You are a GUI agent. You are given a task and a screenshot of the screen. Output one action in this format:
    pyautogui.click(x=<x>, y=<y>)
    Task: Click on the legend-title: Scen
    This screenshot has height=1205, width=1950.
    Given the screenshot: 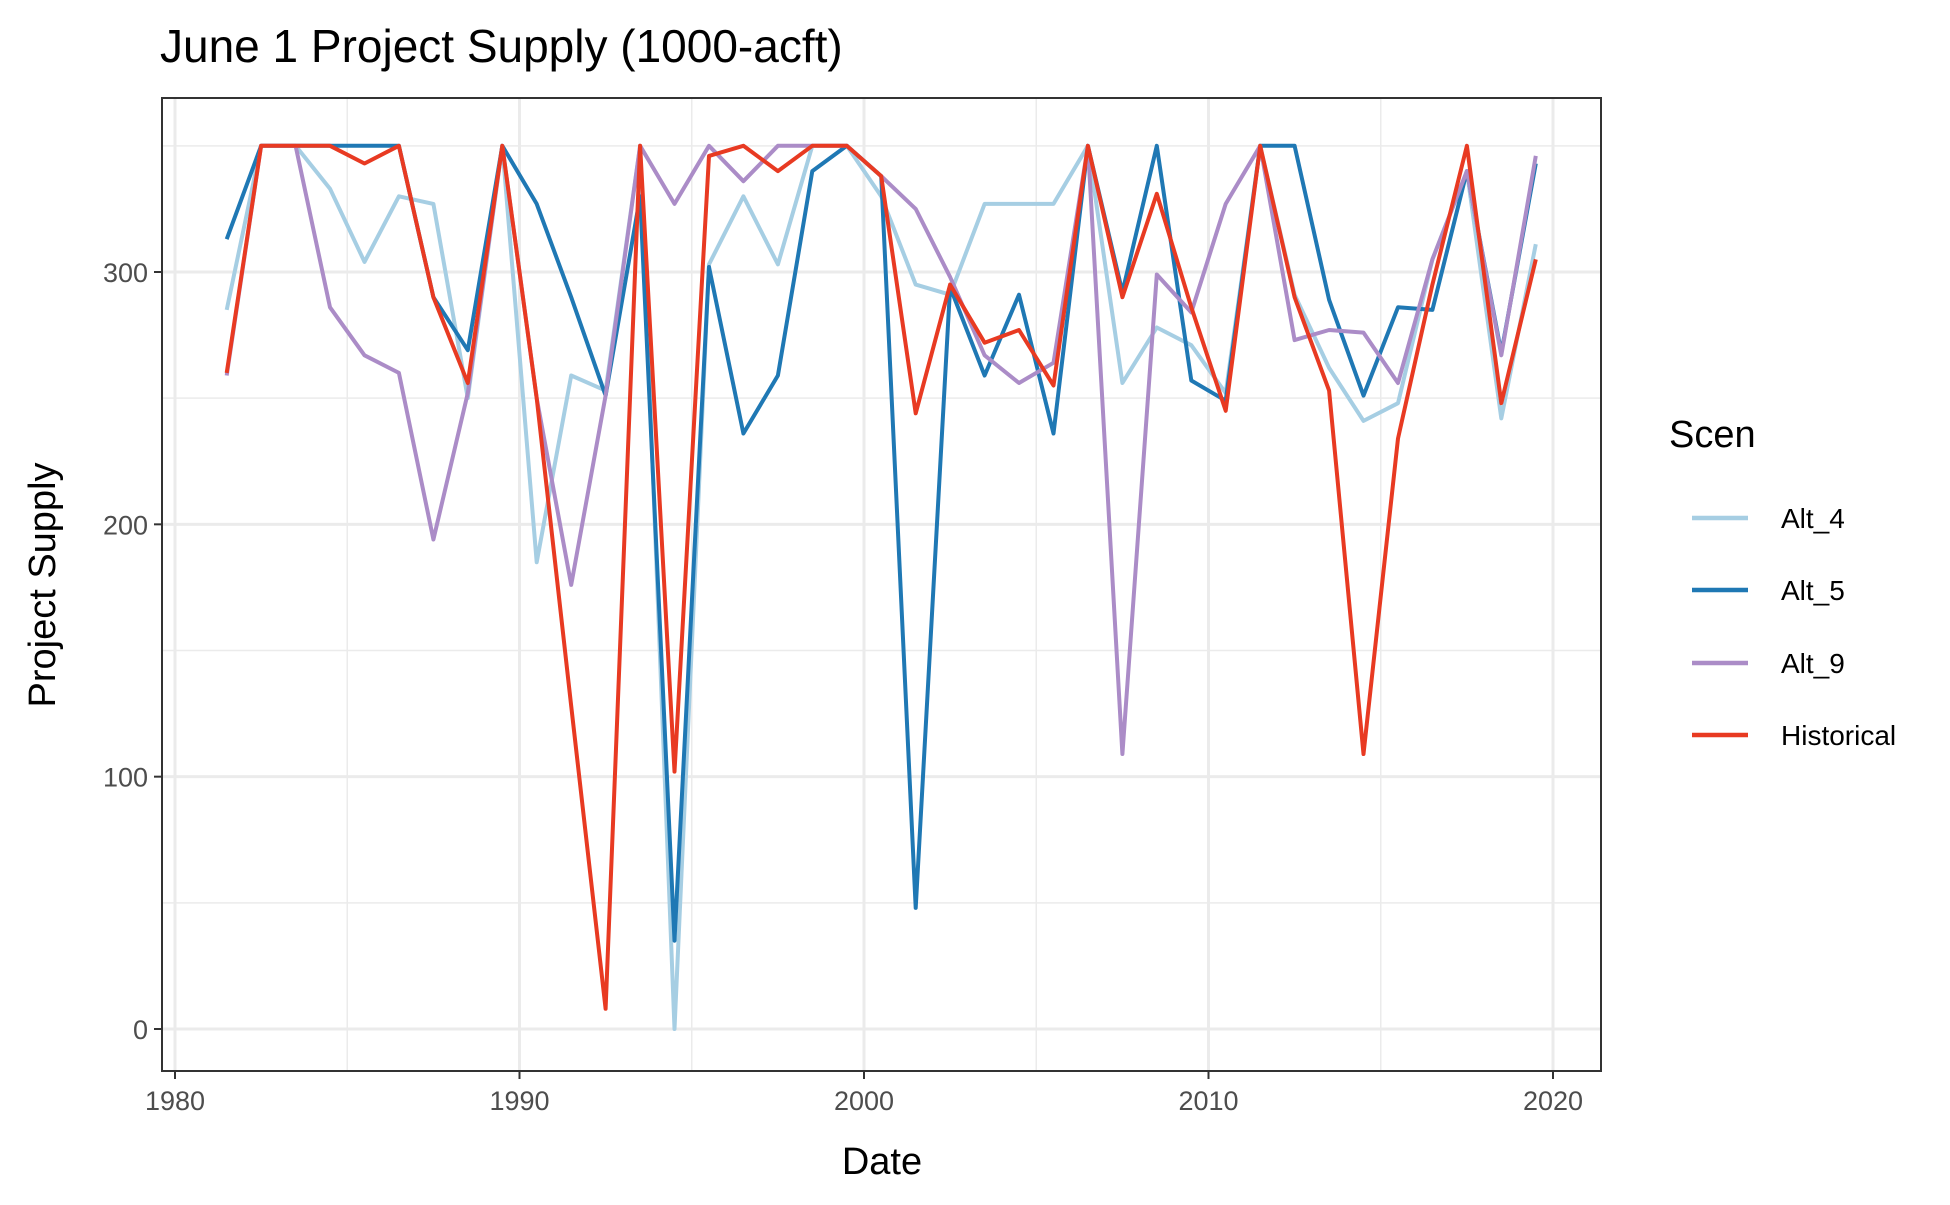 What is the action you would take?
    pyautogui.click(x=1712, y=435)
    